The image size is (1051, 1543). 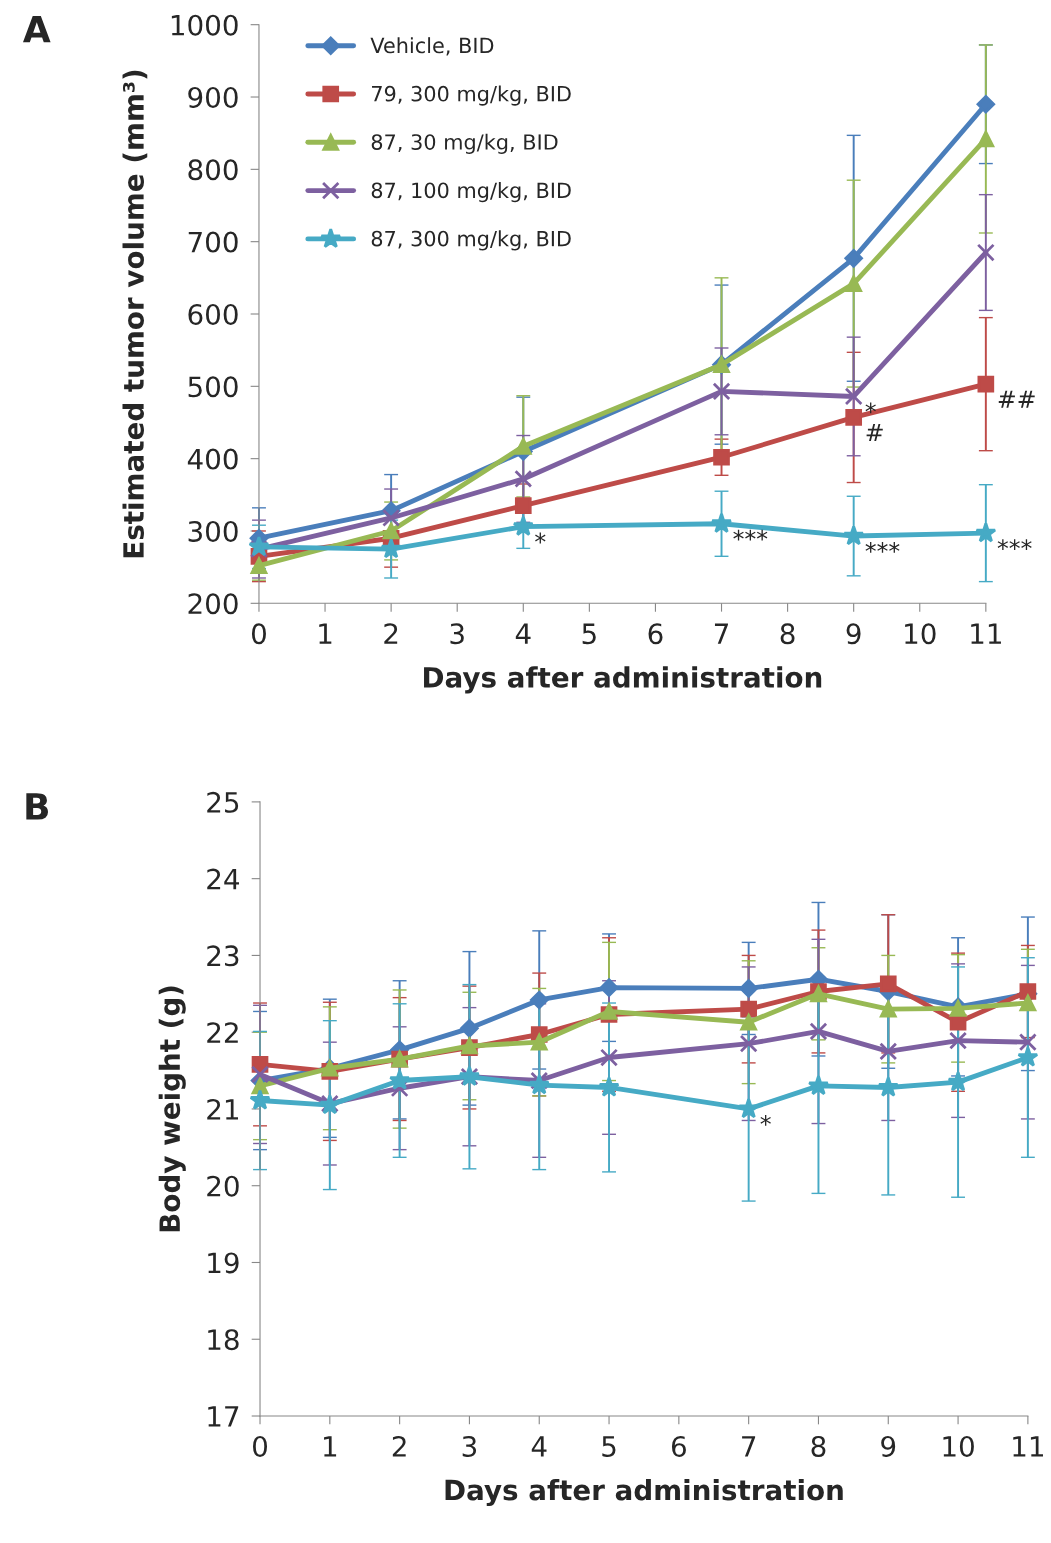 What do you see at coordinates (213, 531) in the screenshot?
I see `y-tick-label: 300` at bounding box center [213, 531].